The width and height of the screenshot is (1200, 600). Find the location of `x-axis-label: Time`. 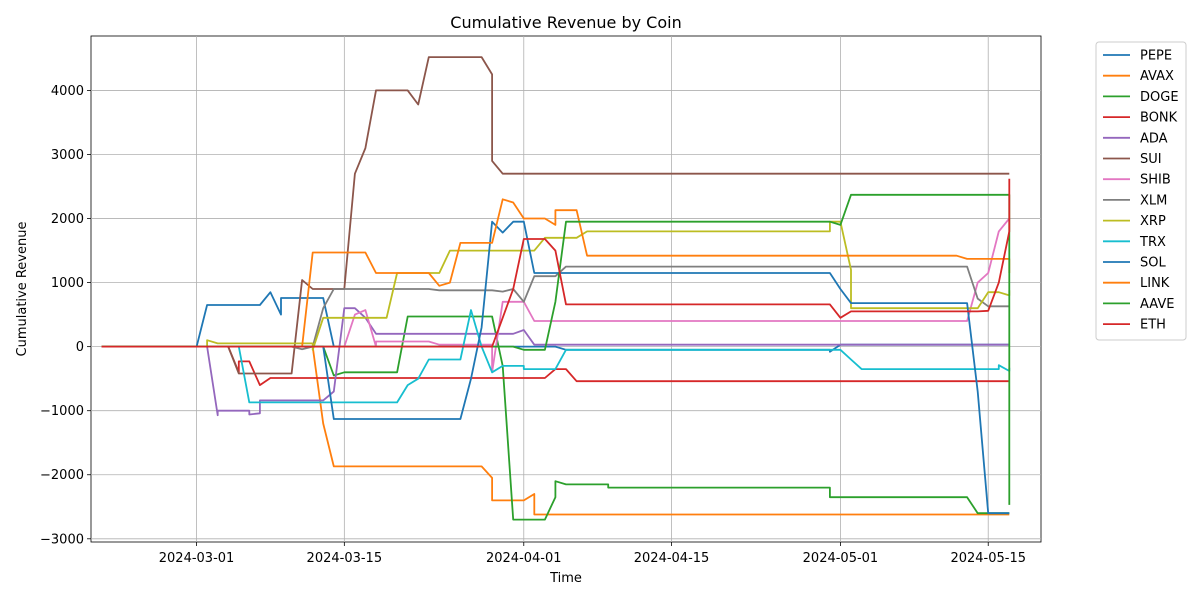

x-axis-label: Time is located at coordinates (565, 578).